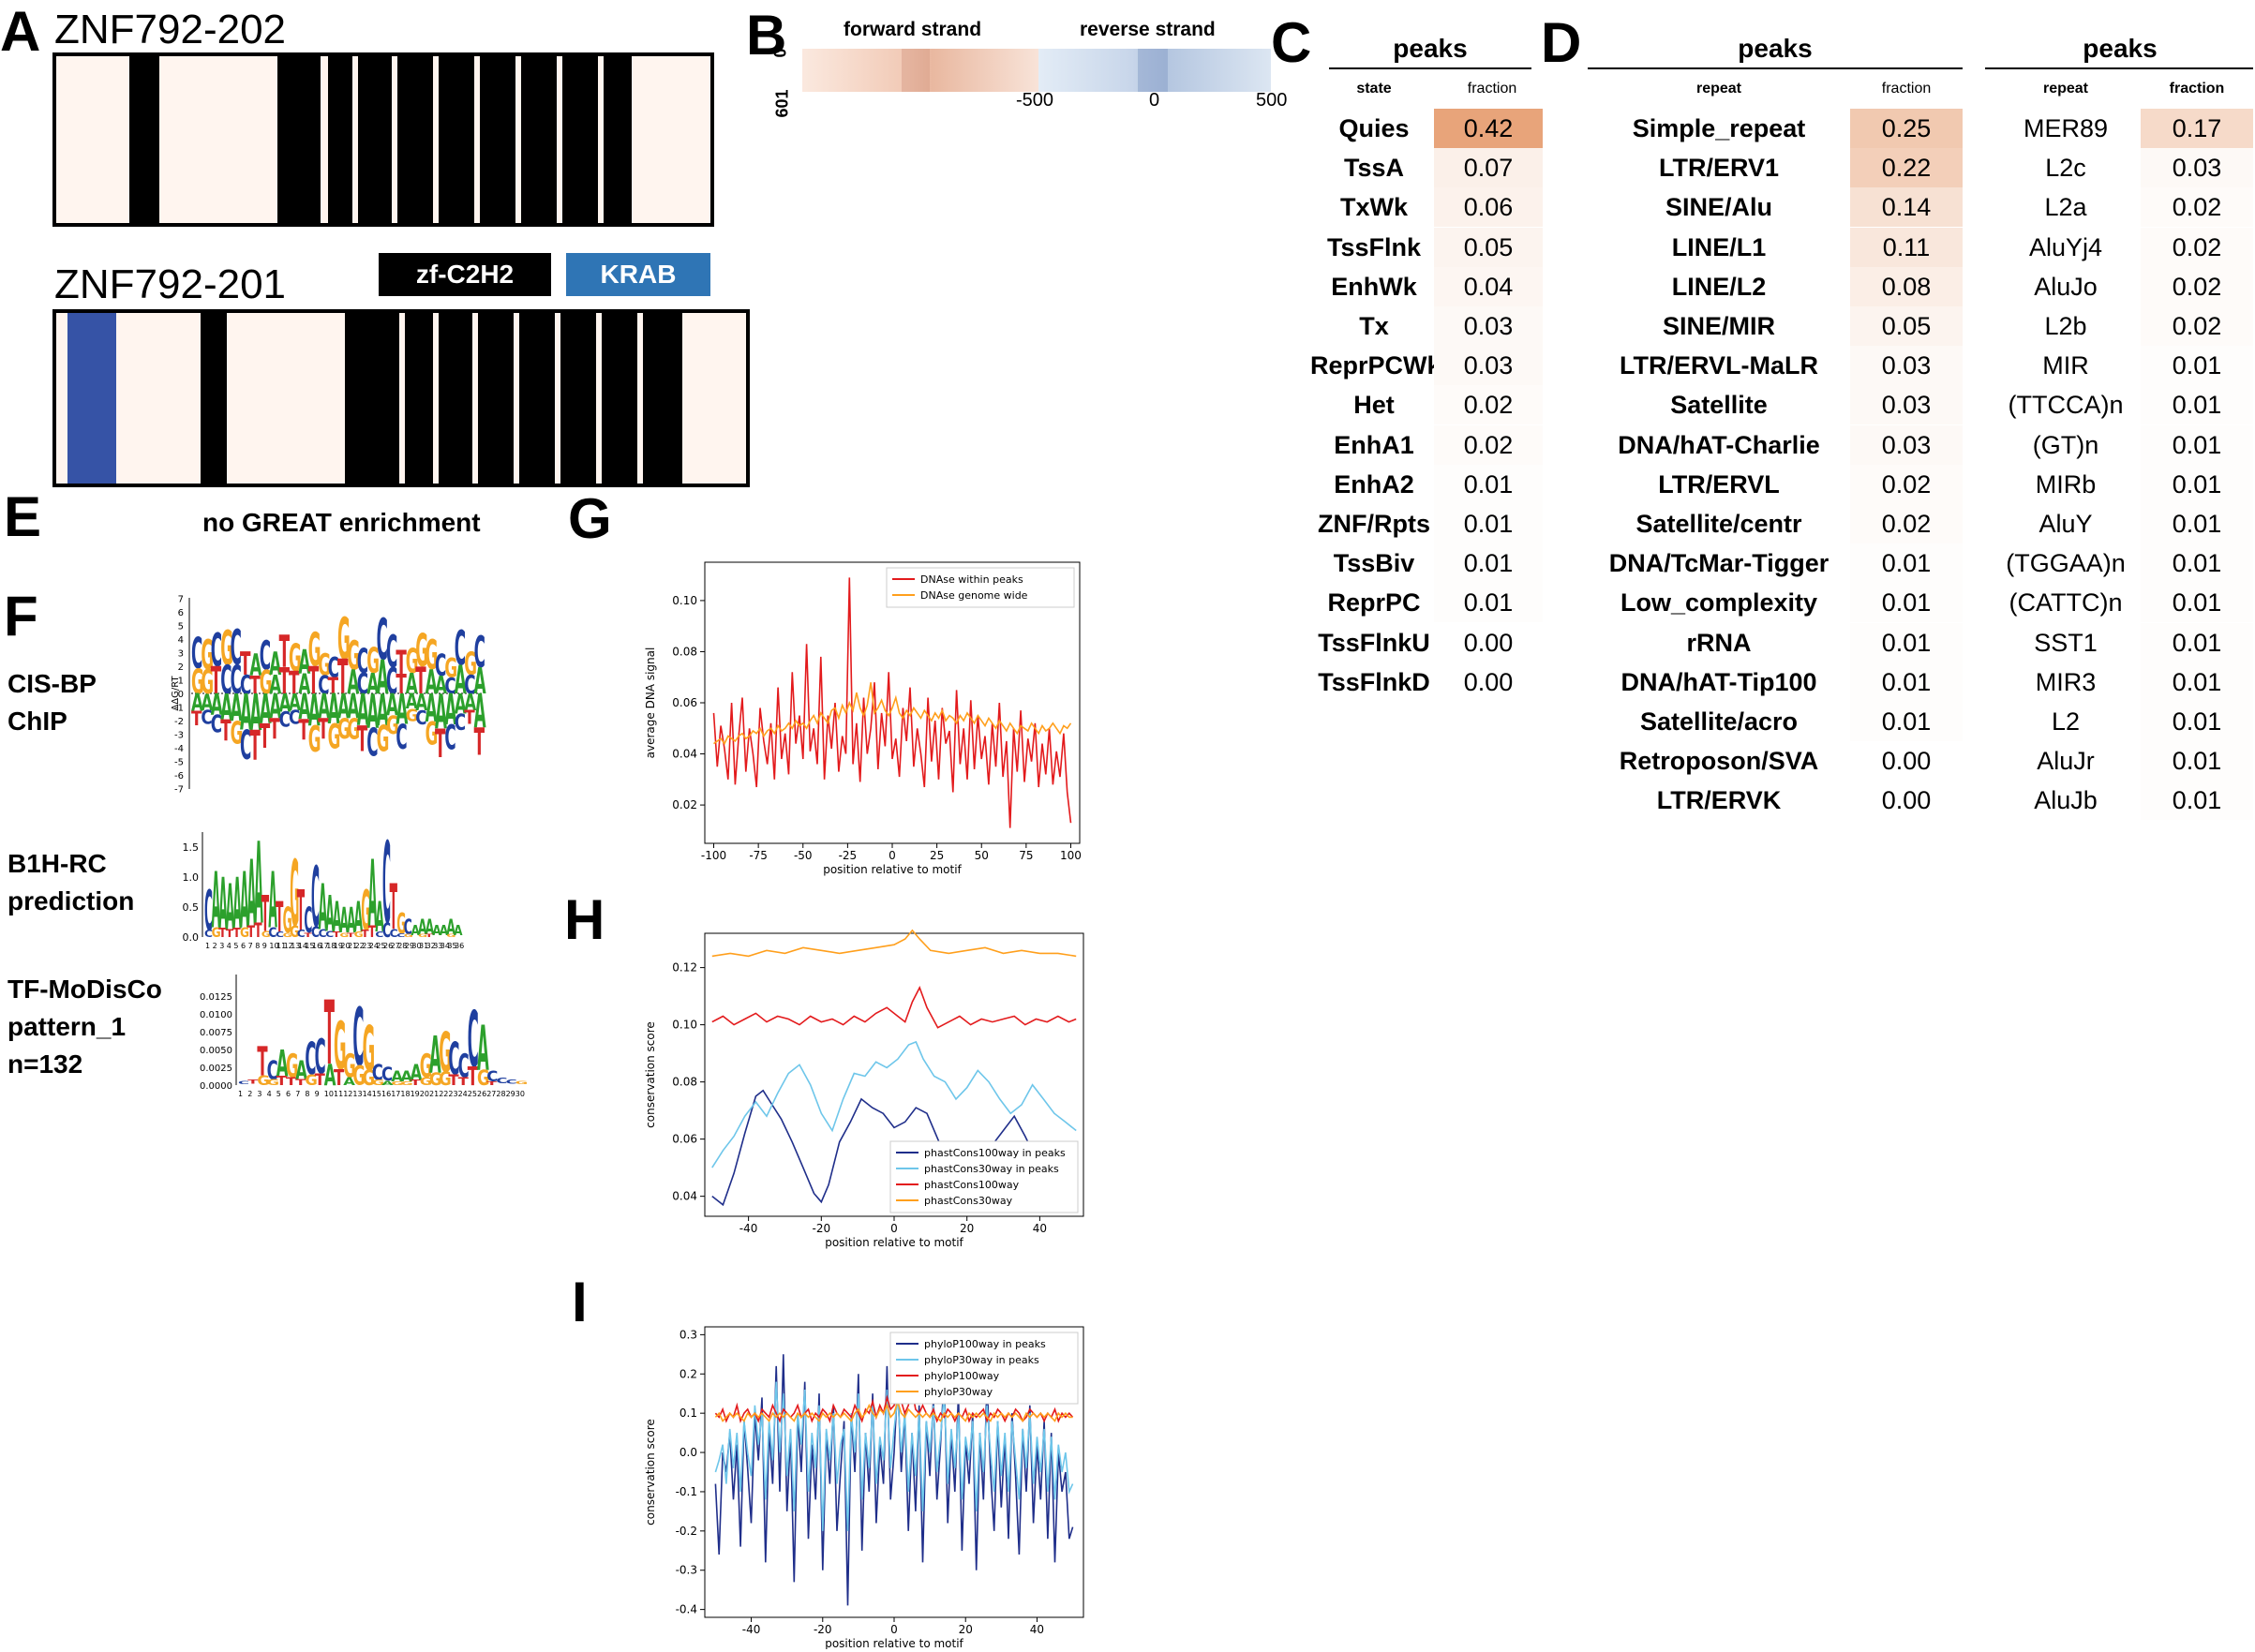 This screenshot has width=2255, height=1652. What do you see at coordinates (713, 855) in the screenshot?
I see `x-tick-label: -100` at bounding box center [713, 855].